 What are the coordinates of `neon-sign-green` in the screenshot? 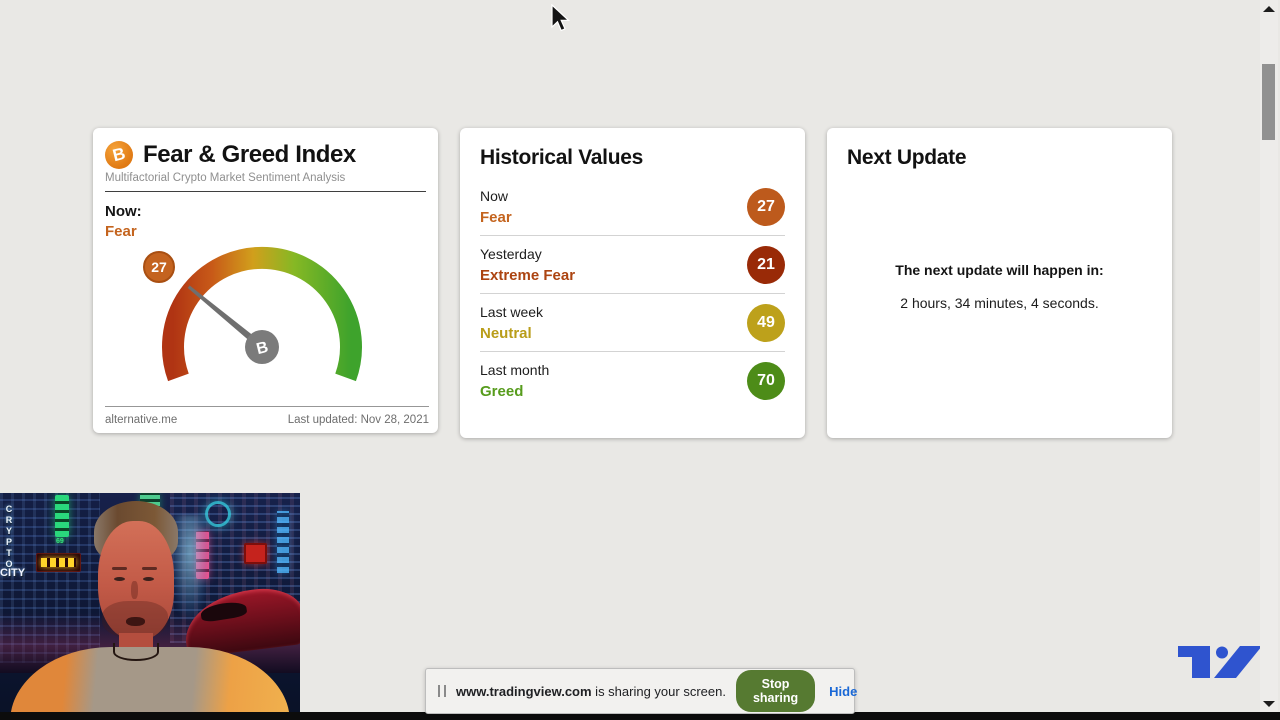 It's located at (62, 516).